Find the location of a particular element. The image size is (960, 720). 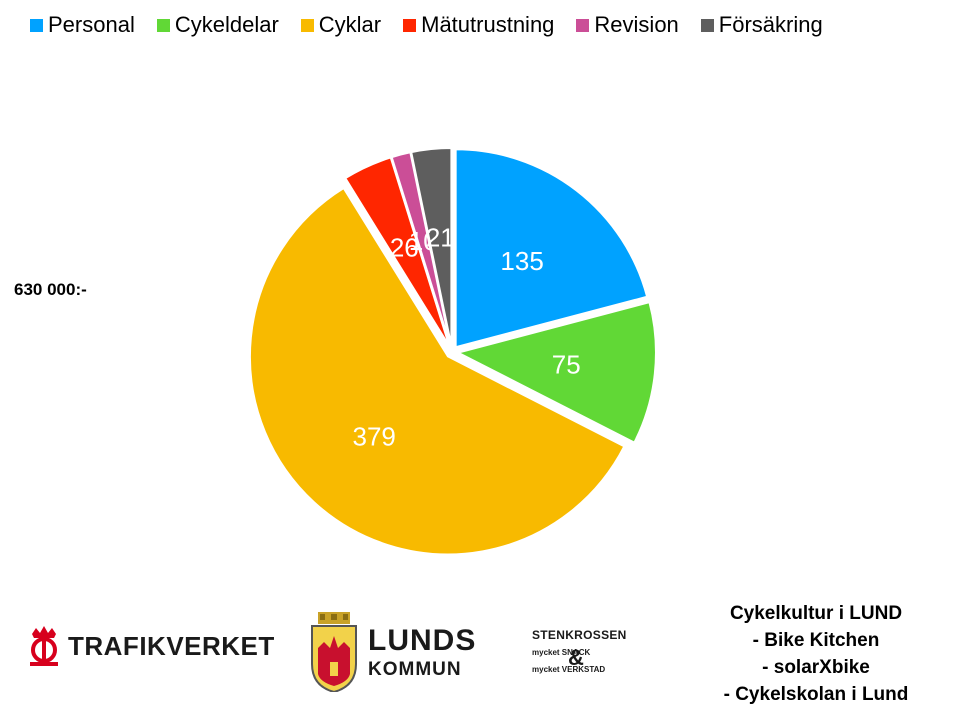

lunds-kommun-wordmark: LUNDS KOMMUN is located at coordinates (422, 651).